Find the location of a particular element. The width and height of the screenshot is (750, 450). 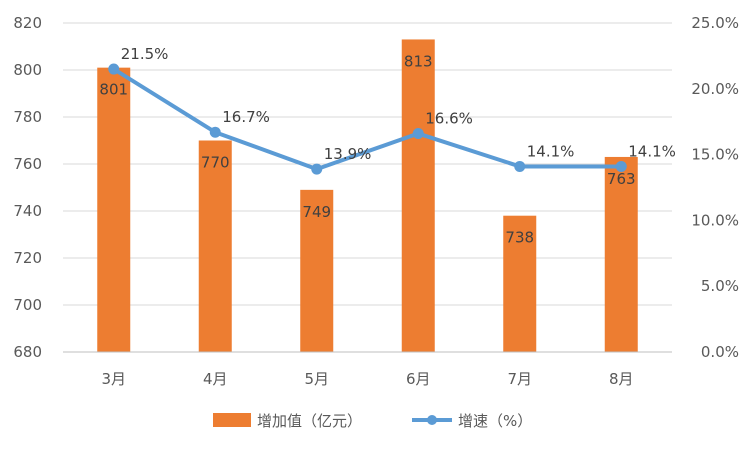

y-left-tick-label: 740 is located at coordinates (27, 211).